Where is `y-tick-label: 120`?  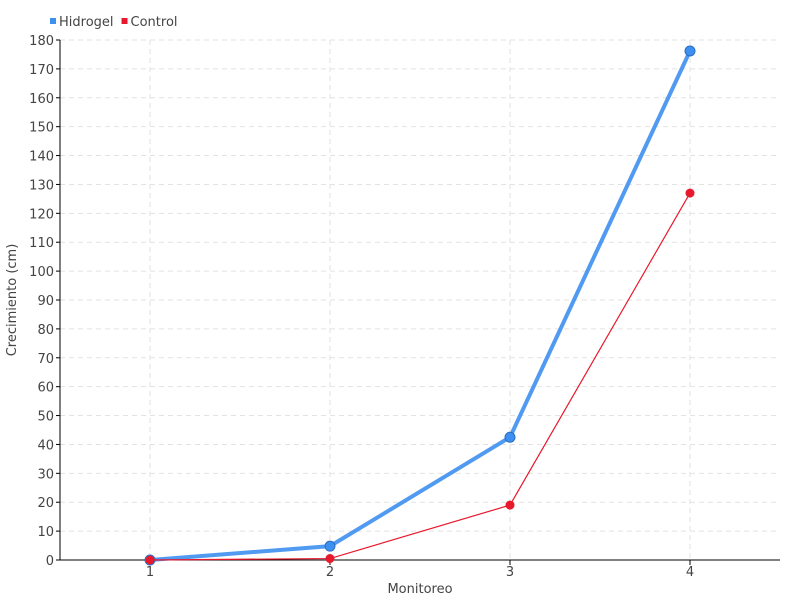
y-tick-label: 120 is located at coordinates (41, 214).